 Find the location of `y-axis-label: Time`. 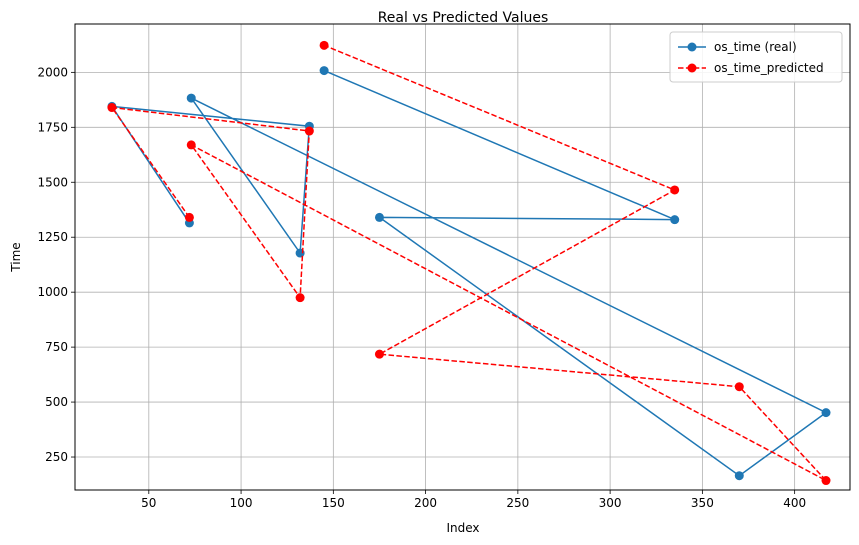

y-axis-label: Time is located at coordinates (16, 257).